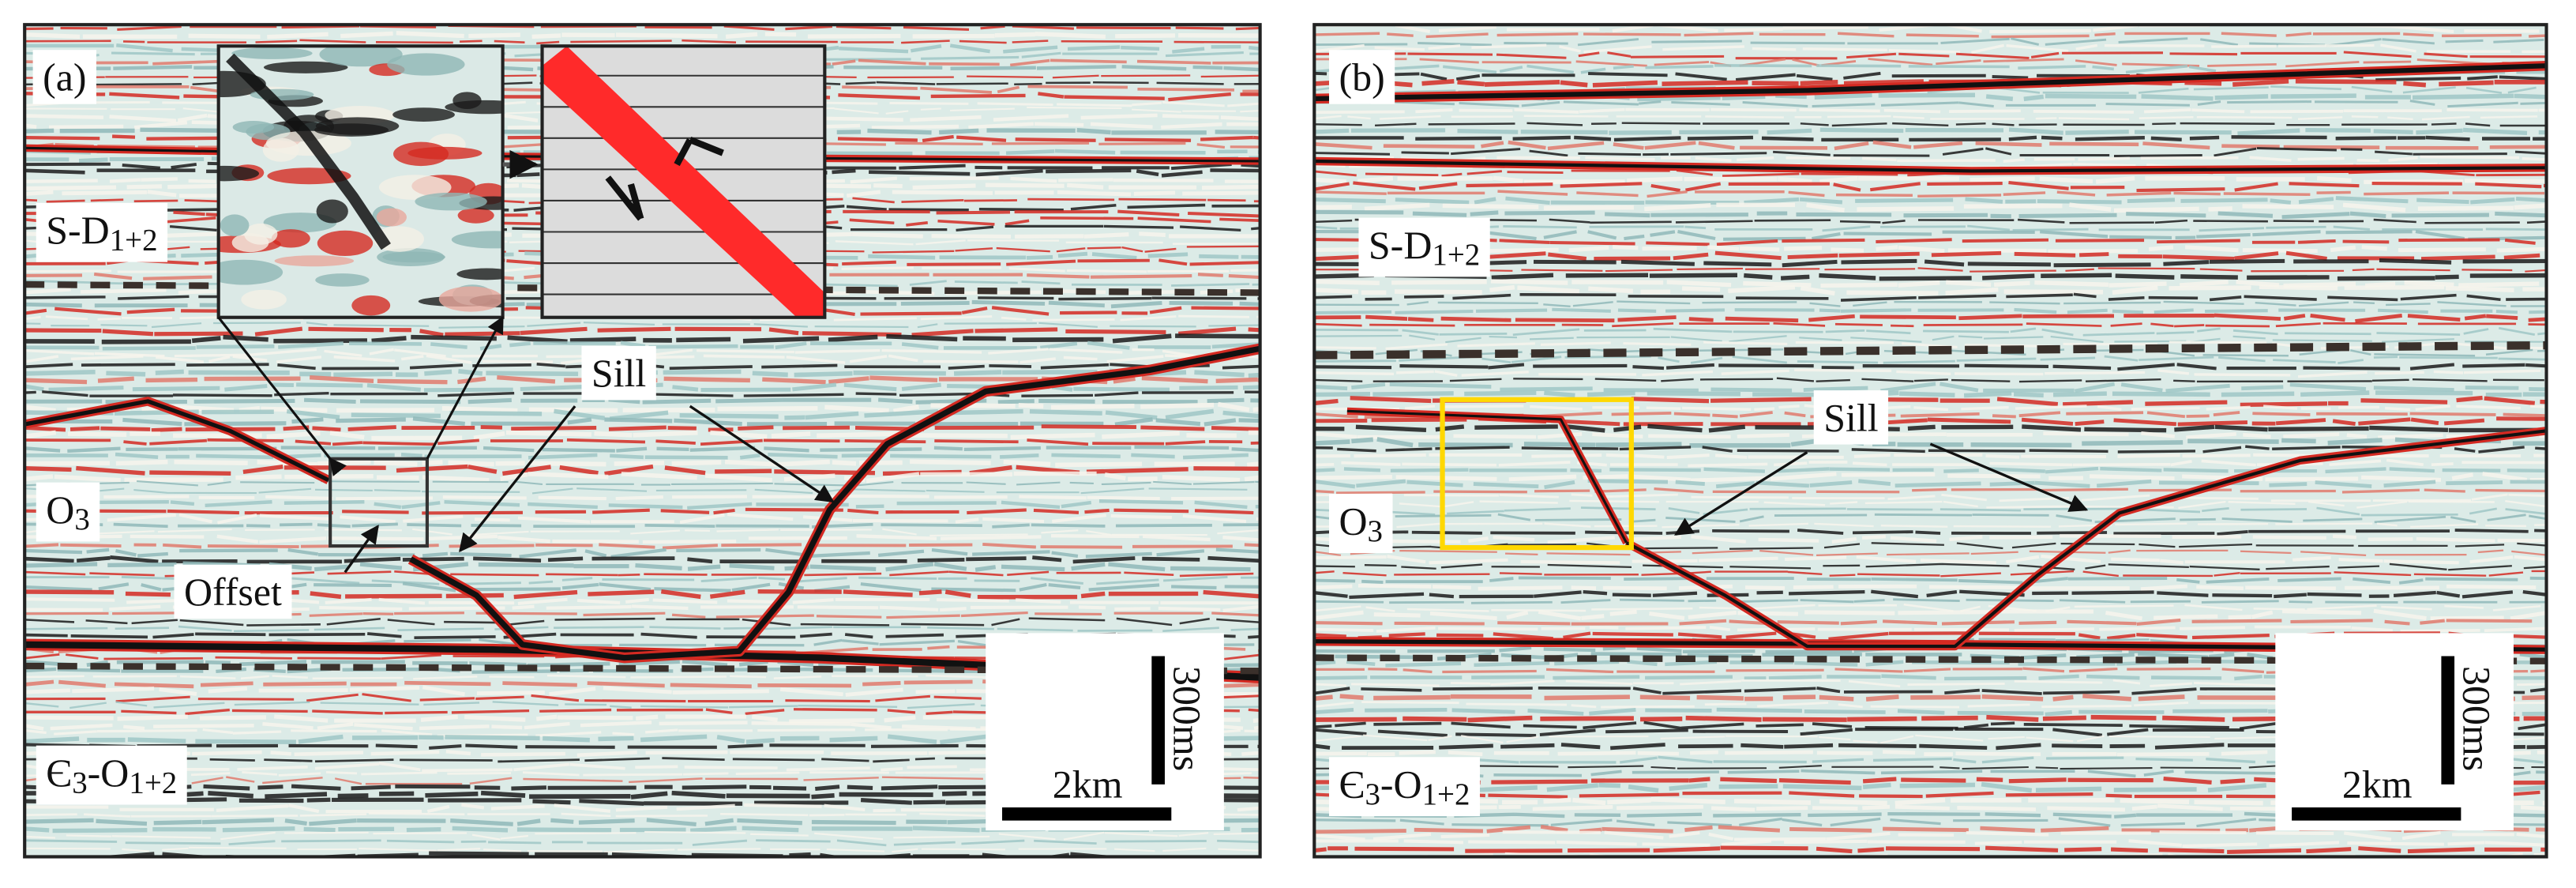 This screenshot has height=888, width=2576. I want to click on inset-frame, so click(360, 181).